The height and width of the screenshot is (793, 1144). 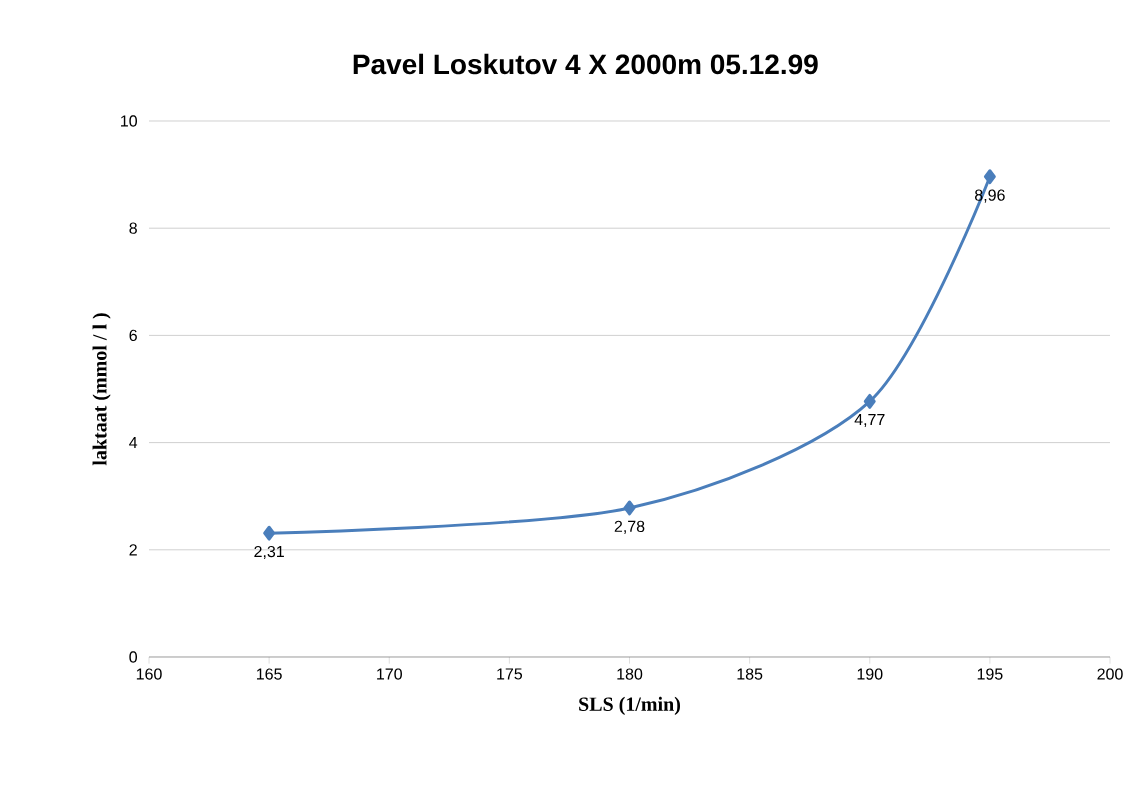 What do you see at coordinates (750, 674) in the screenshot?
I see `x-tick-label: 185` at bounding box center [750, 674].